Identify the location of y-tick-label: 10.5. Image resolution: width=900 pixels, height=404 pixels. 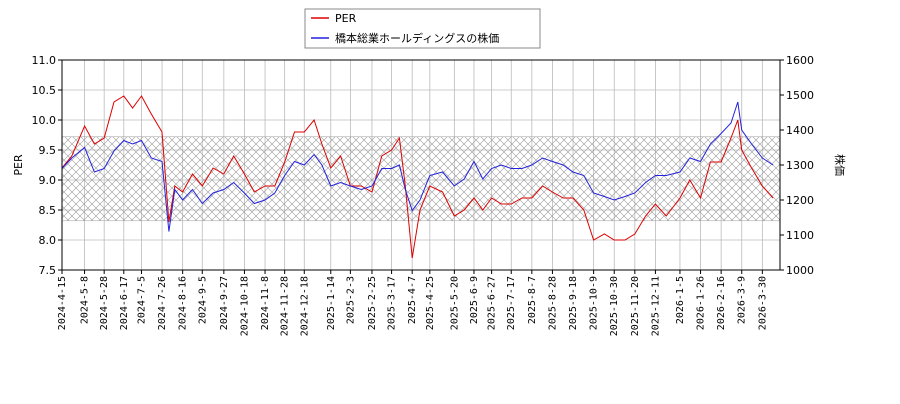
(44, 90).